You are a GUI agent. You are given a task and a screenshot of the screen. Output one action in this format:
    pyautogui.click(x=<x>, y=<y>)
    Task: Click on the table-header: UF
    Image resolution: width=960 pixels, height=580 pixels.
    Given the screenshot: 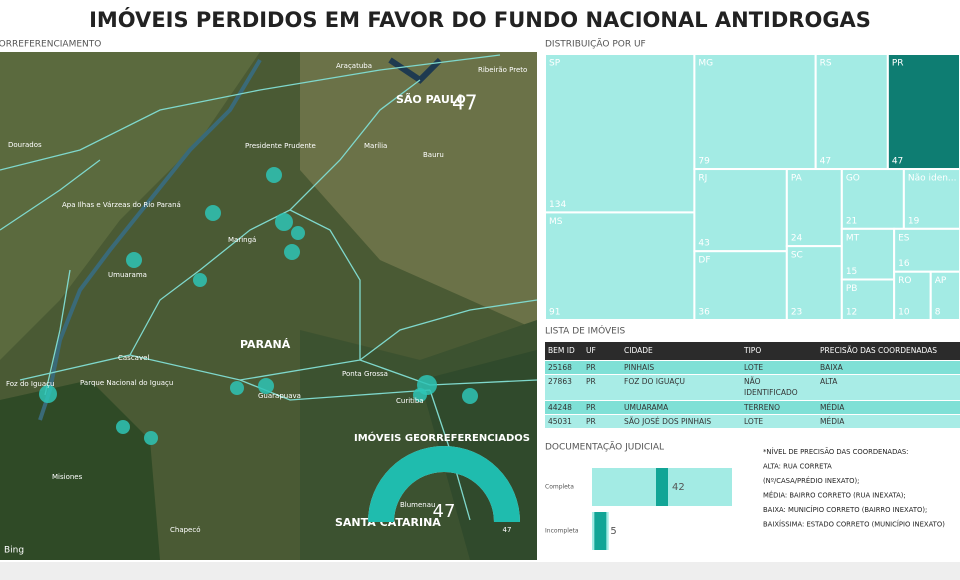 What is the action you would take?
    pyautogui.click(x=591, y=350)
    